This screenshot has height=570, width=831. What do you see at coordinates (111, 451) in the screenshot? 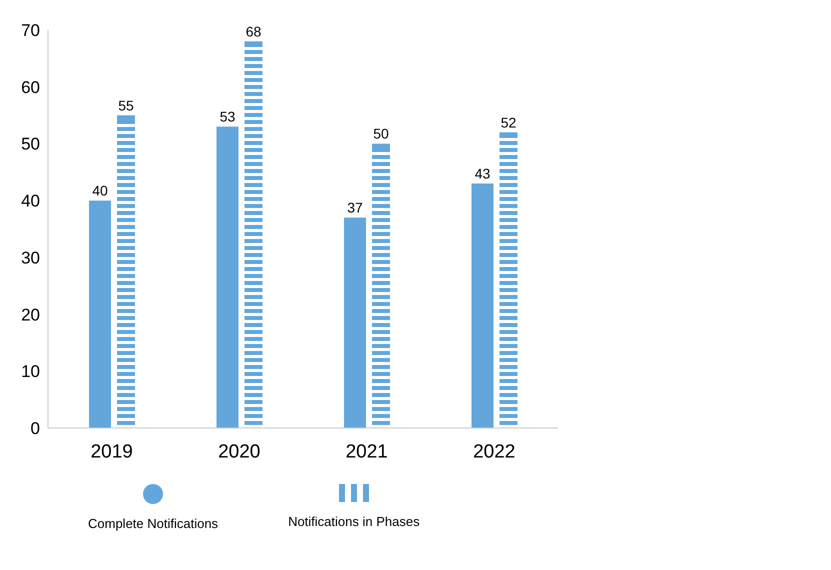
I see `x-tick-label: 2019` at bounding box center [111, 451].